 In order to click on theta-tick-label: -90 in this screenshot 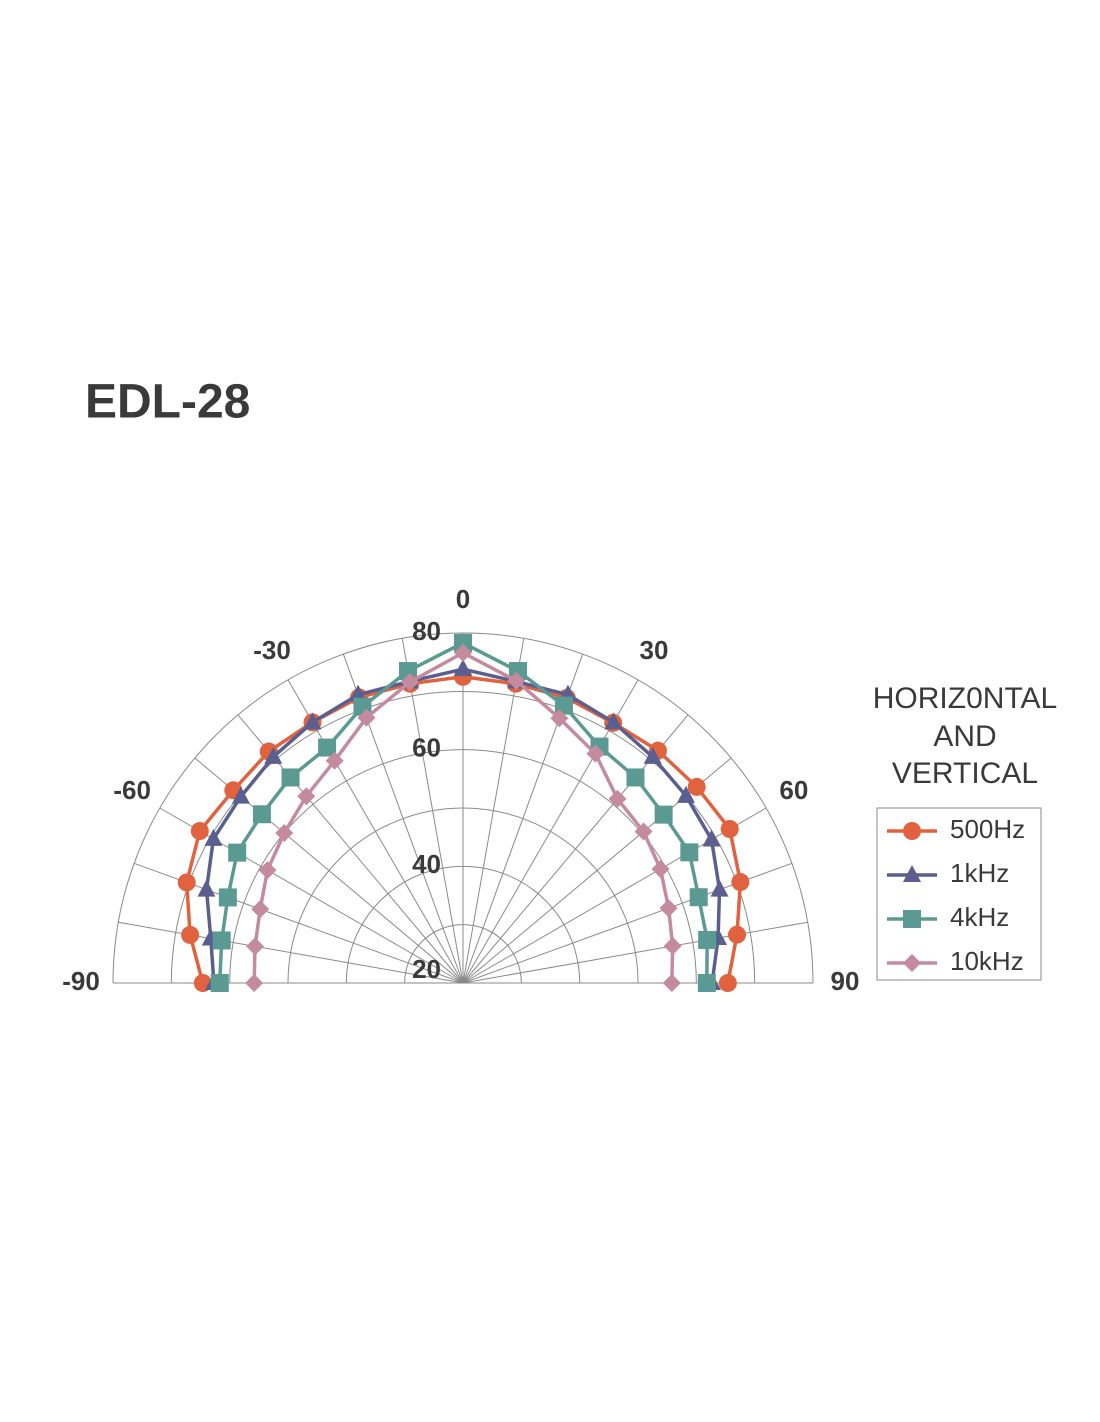, I will do `click(81, 981)`.